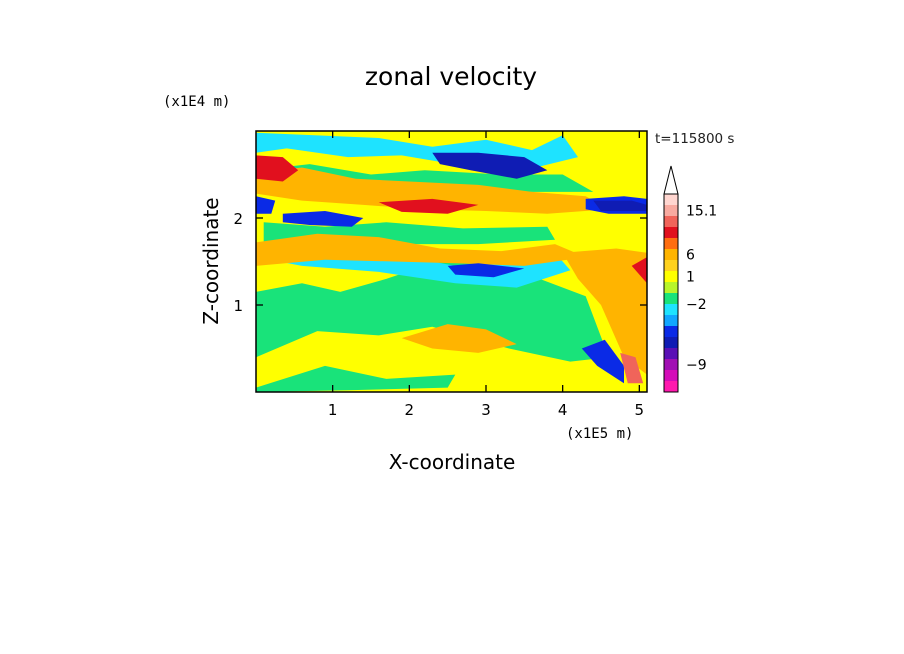 The width and height of the screenshot is (904, 654). I want to click on chart-title: zonal velocity, so click(451, 76).